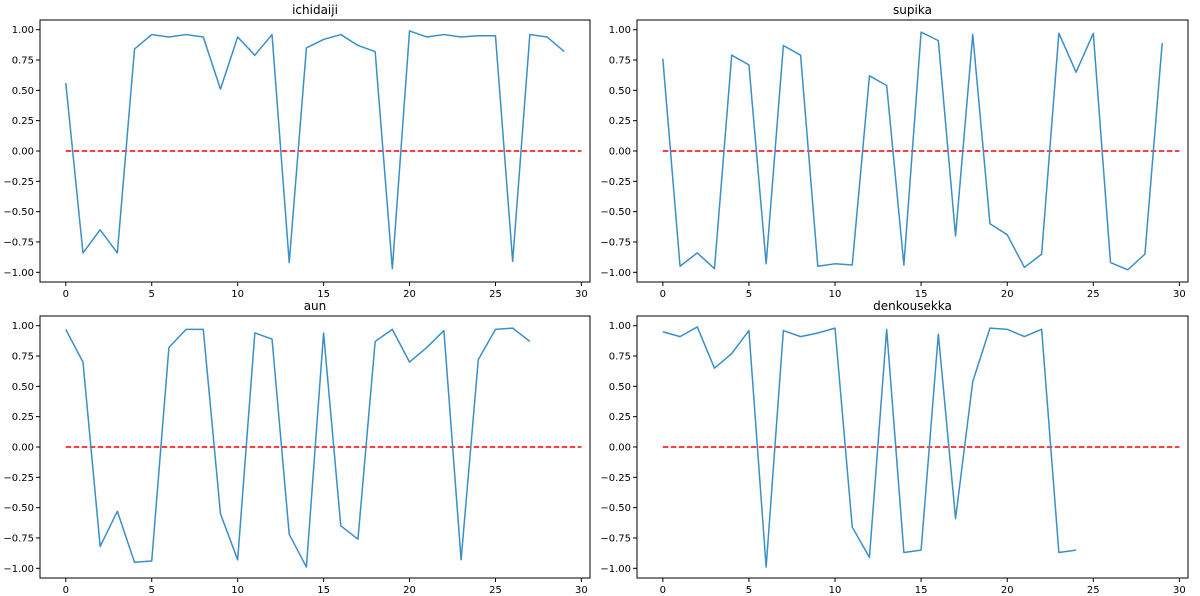 The height and width of the screenshot is (596, 1200). What do you see at coordinates (315, 306) in the screenshot?
I see `chart-title: aun` at bounding box center [315, 306].